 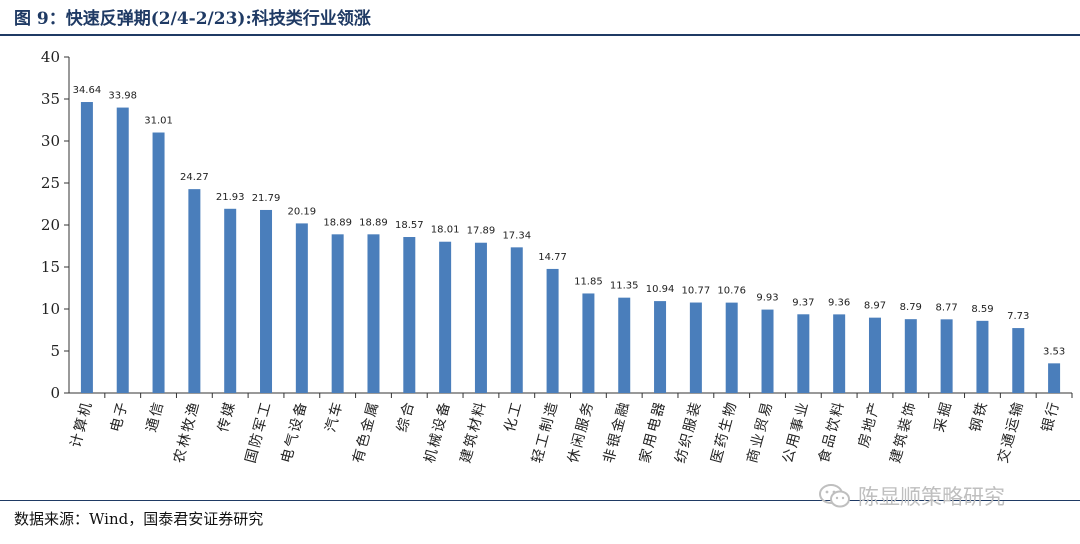 What do you see at coordinates (259, 432) in the screenshot?
I see `category-label: 国防军工` at bounding box center [259, 432].